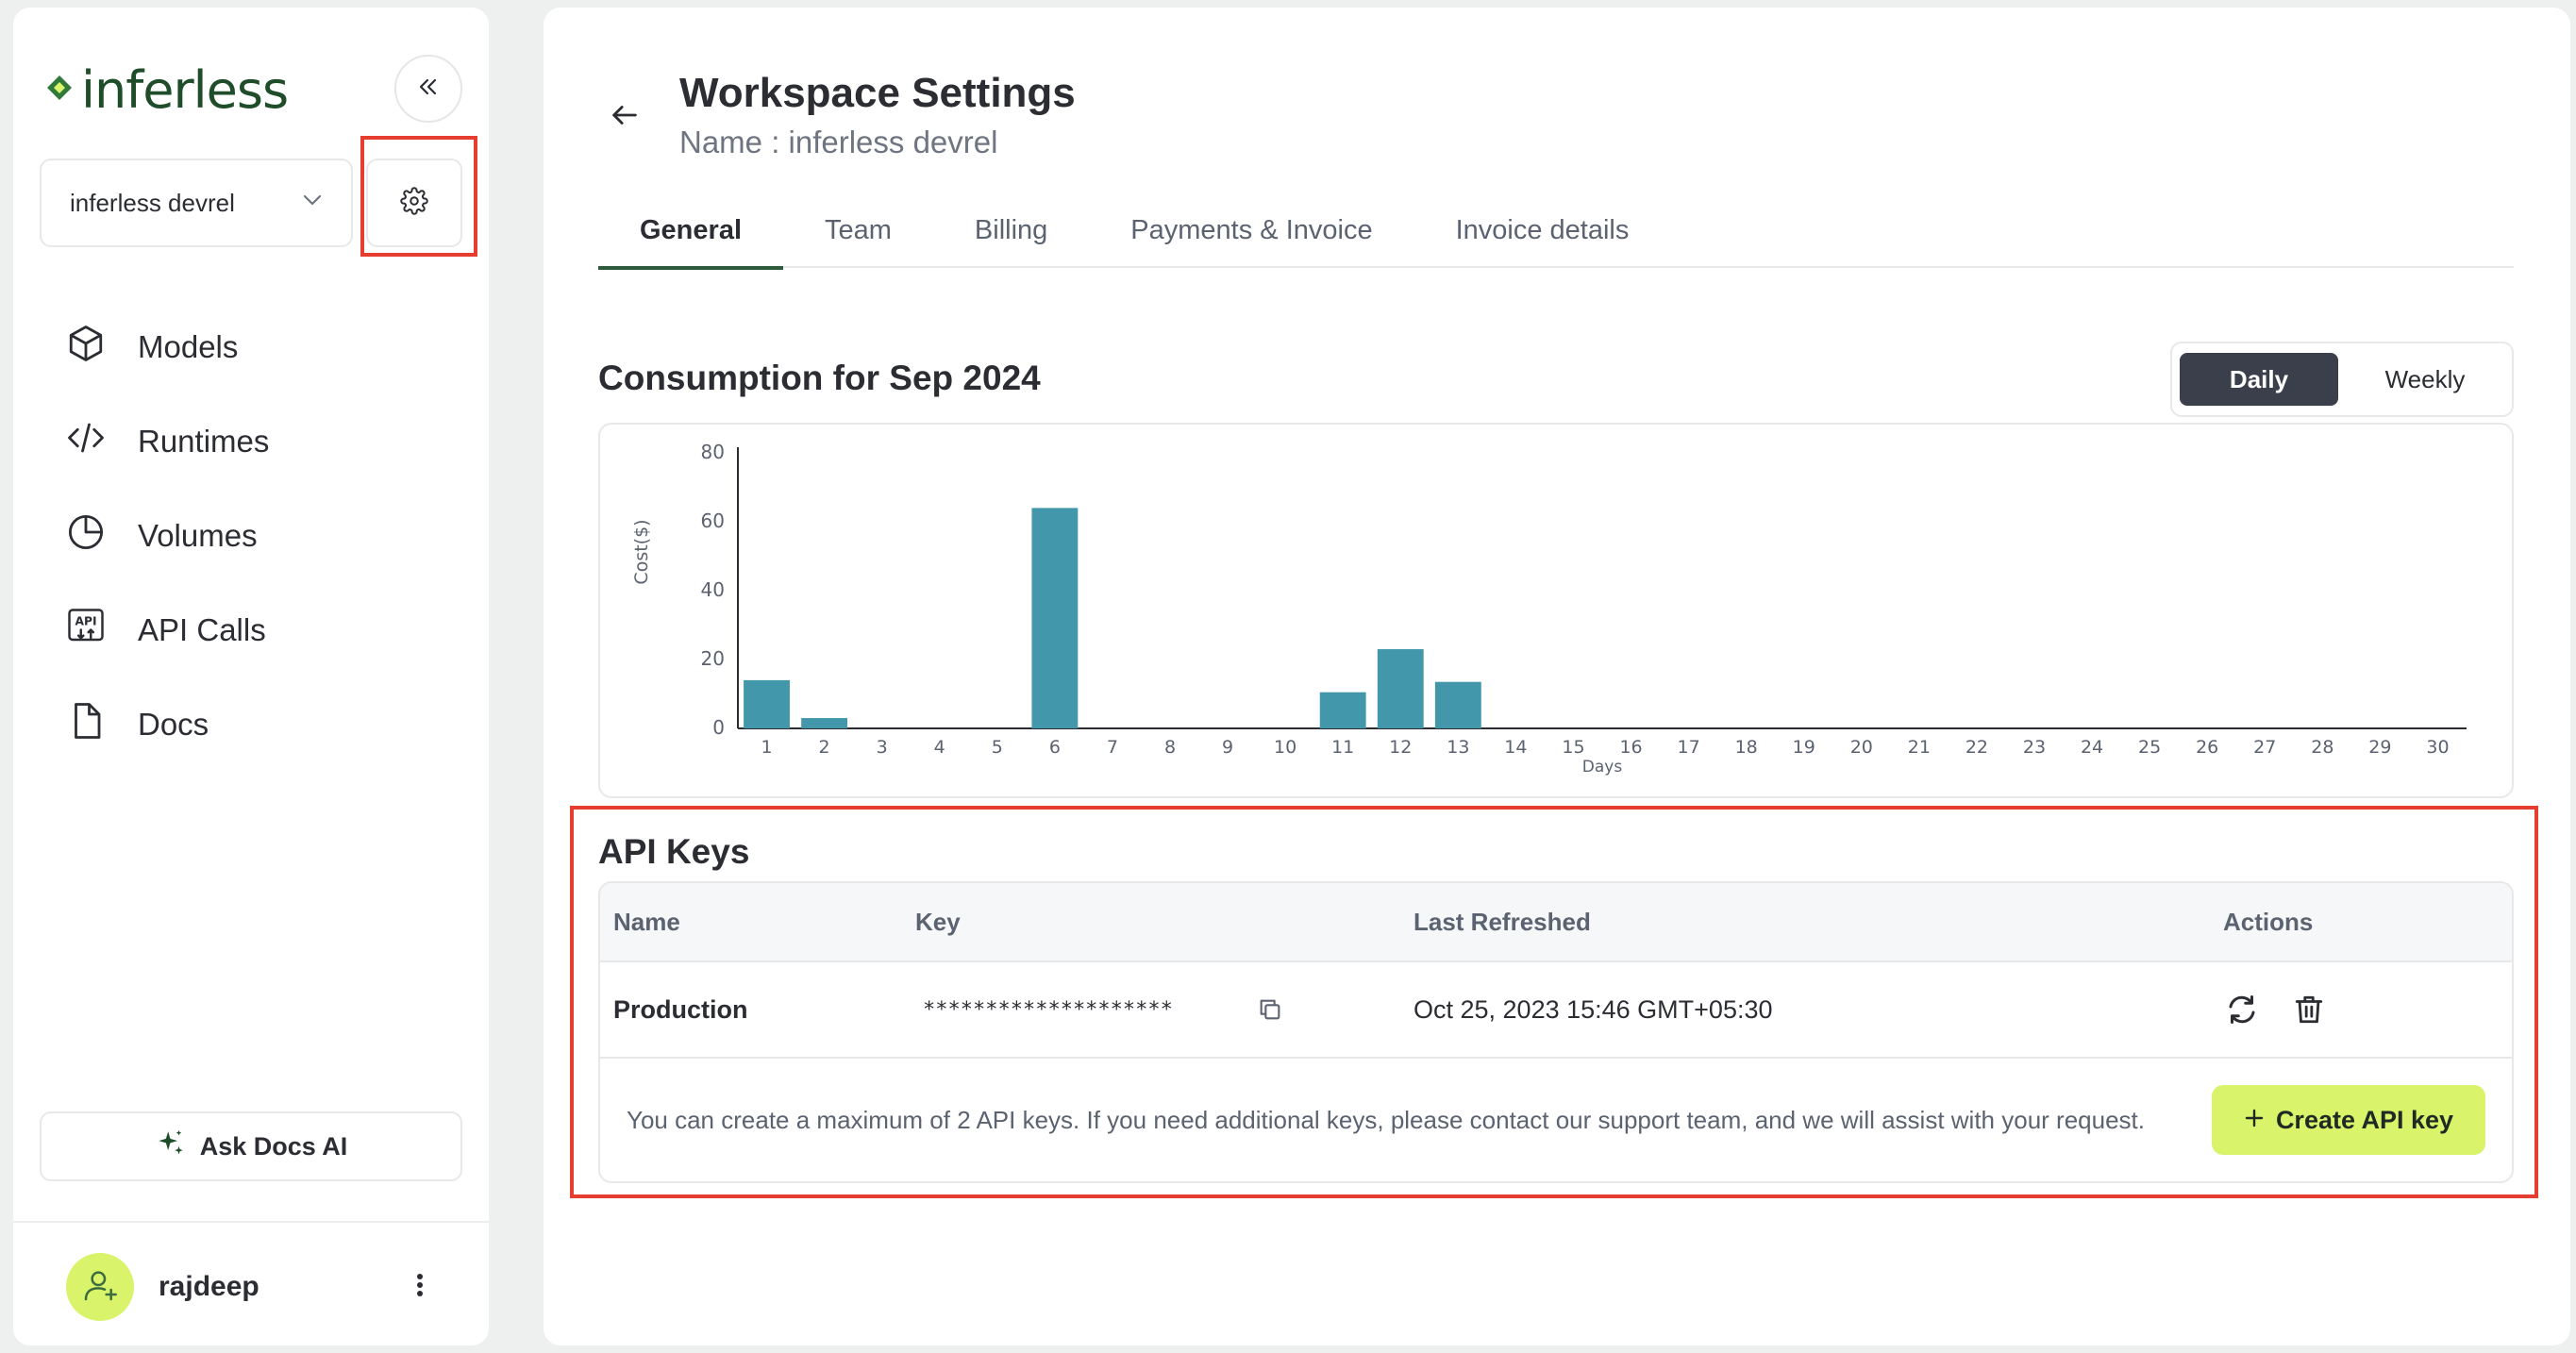 This screenshot has width=2576, height=1353. What do you see at coordinates (2254, 1120) in the screenshot?
I see `plus-icon` at bounding box center [2254, 1120].